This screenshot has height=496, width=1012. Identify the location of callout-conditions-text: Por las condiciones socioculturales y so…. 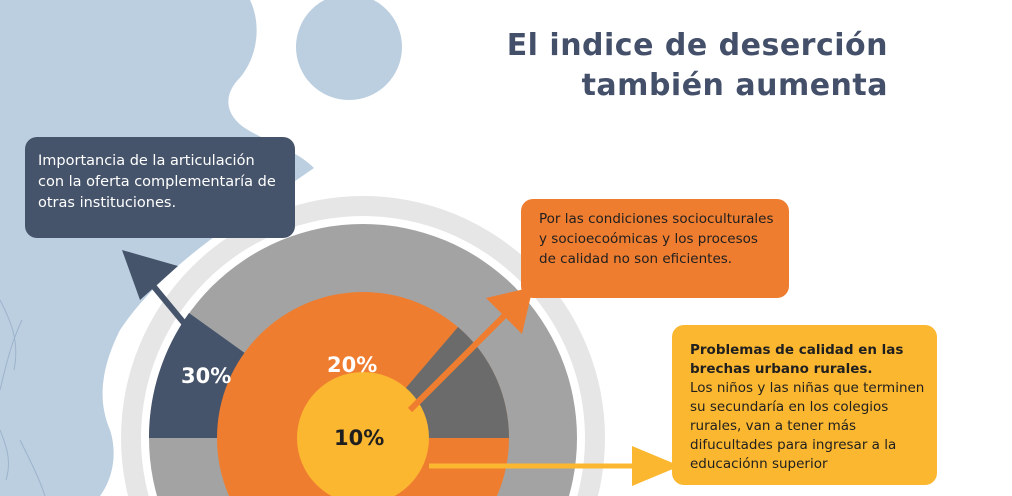
(656, 239).